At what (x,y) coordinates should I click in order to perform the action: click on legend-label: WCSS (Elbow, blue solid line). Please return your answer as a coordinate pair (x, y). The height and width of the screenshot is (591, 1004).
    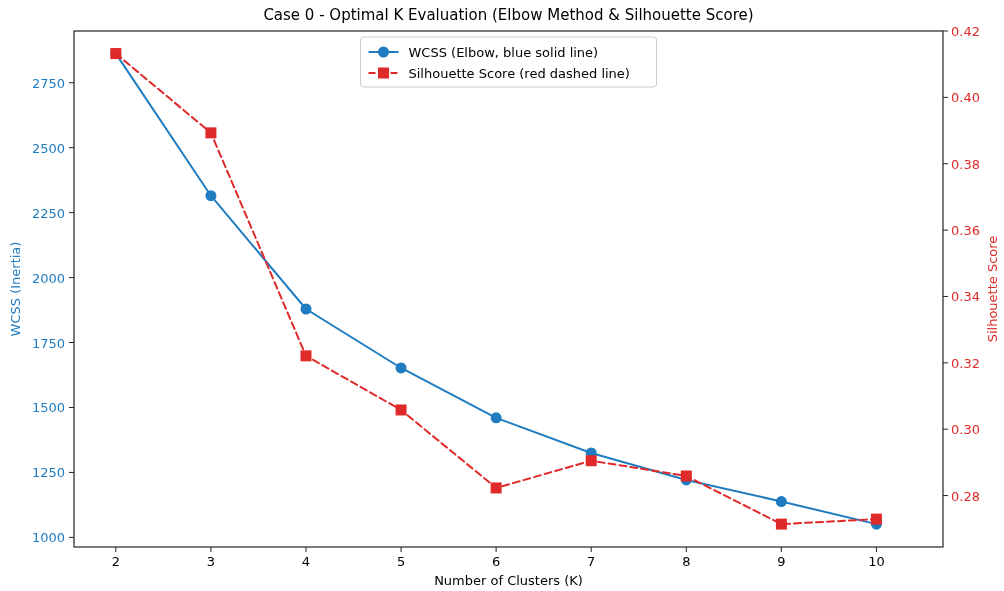
    Looking at the image, I should click on (503, 52).